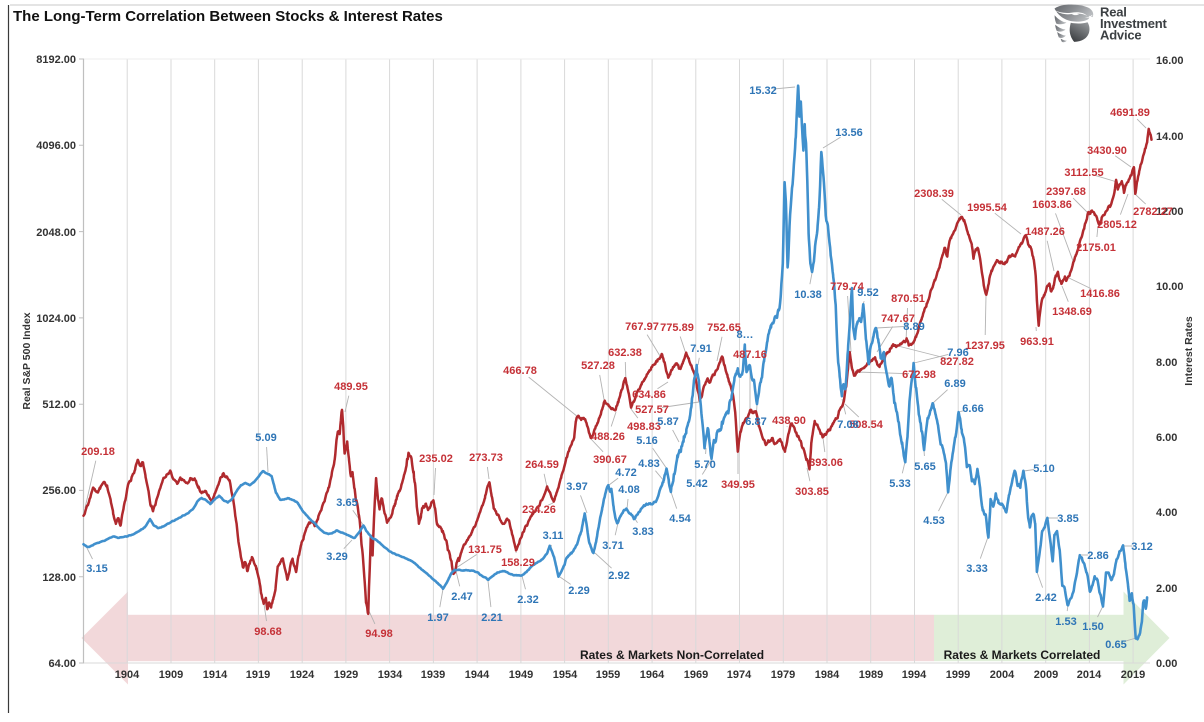 This screenshot has width=1204, height=722. I want to click on svg-text: 1024.00, so click(56, 319).